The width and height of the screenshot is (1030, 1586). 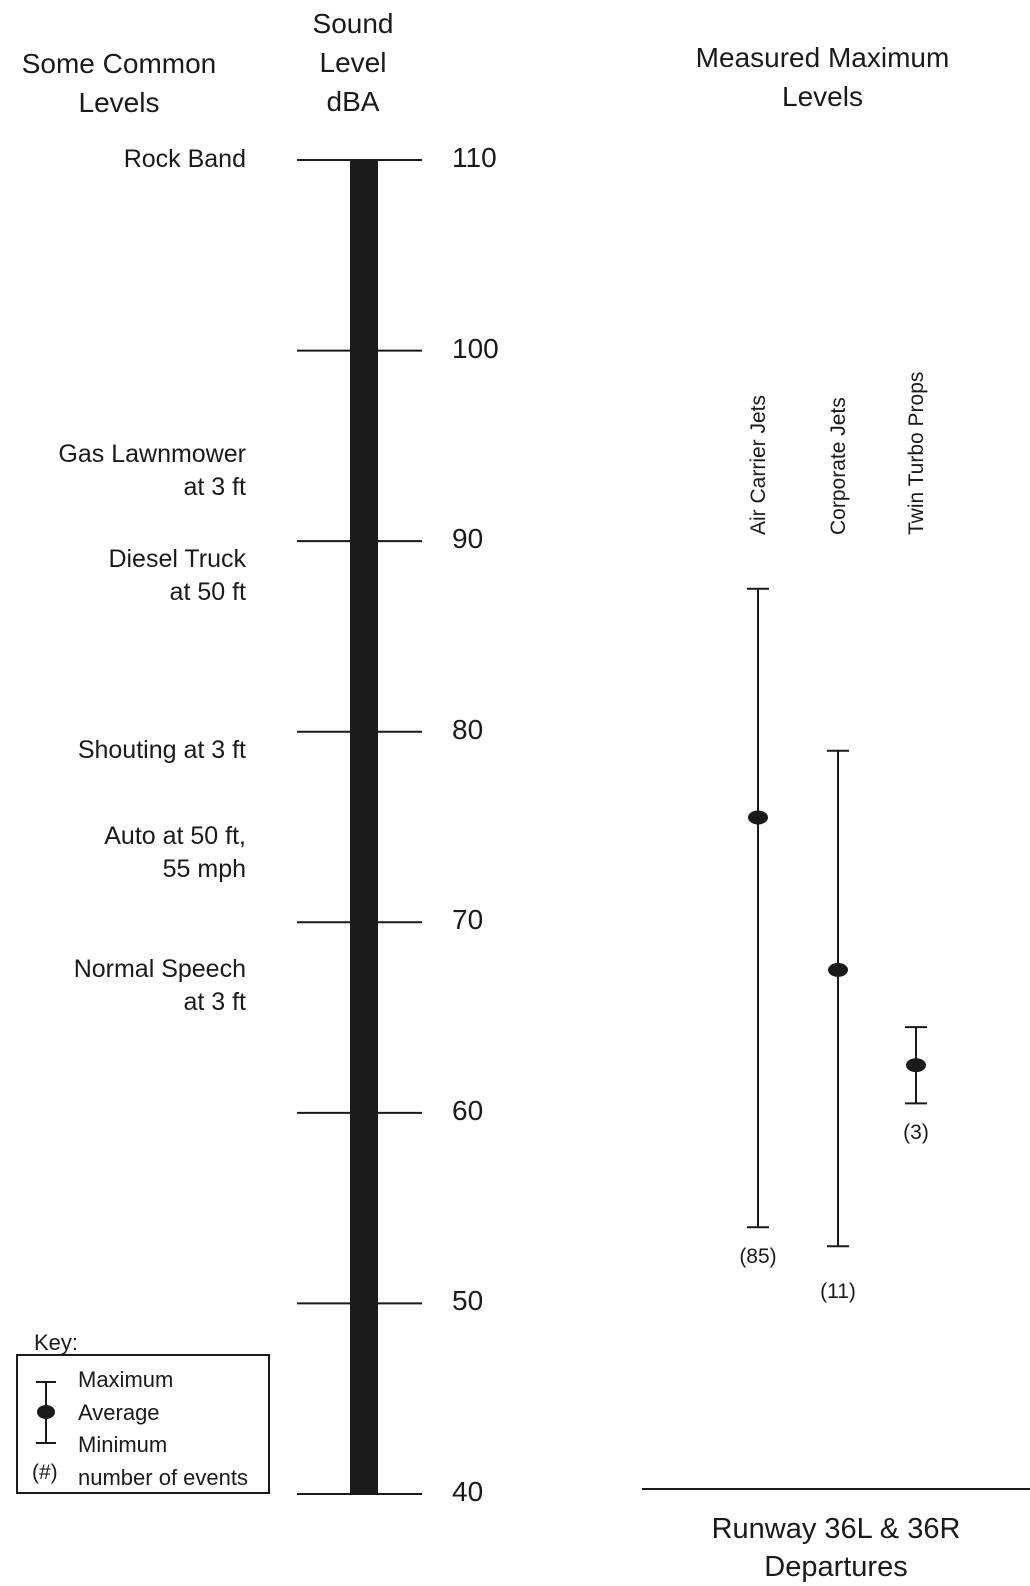 I want to click on key-box, so click(x=143, y=1424).